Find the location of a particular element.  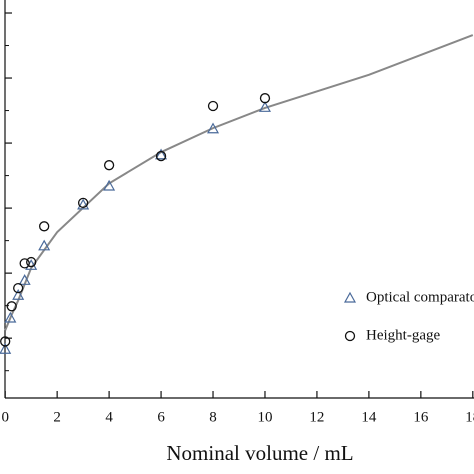

x-tick-label: 8 is located at coordinates (213, 417).